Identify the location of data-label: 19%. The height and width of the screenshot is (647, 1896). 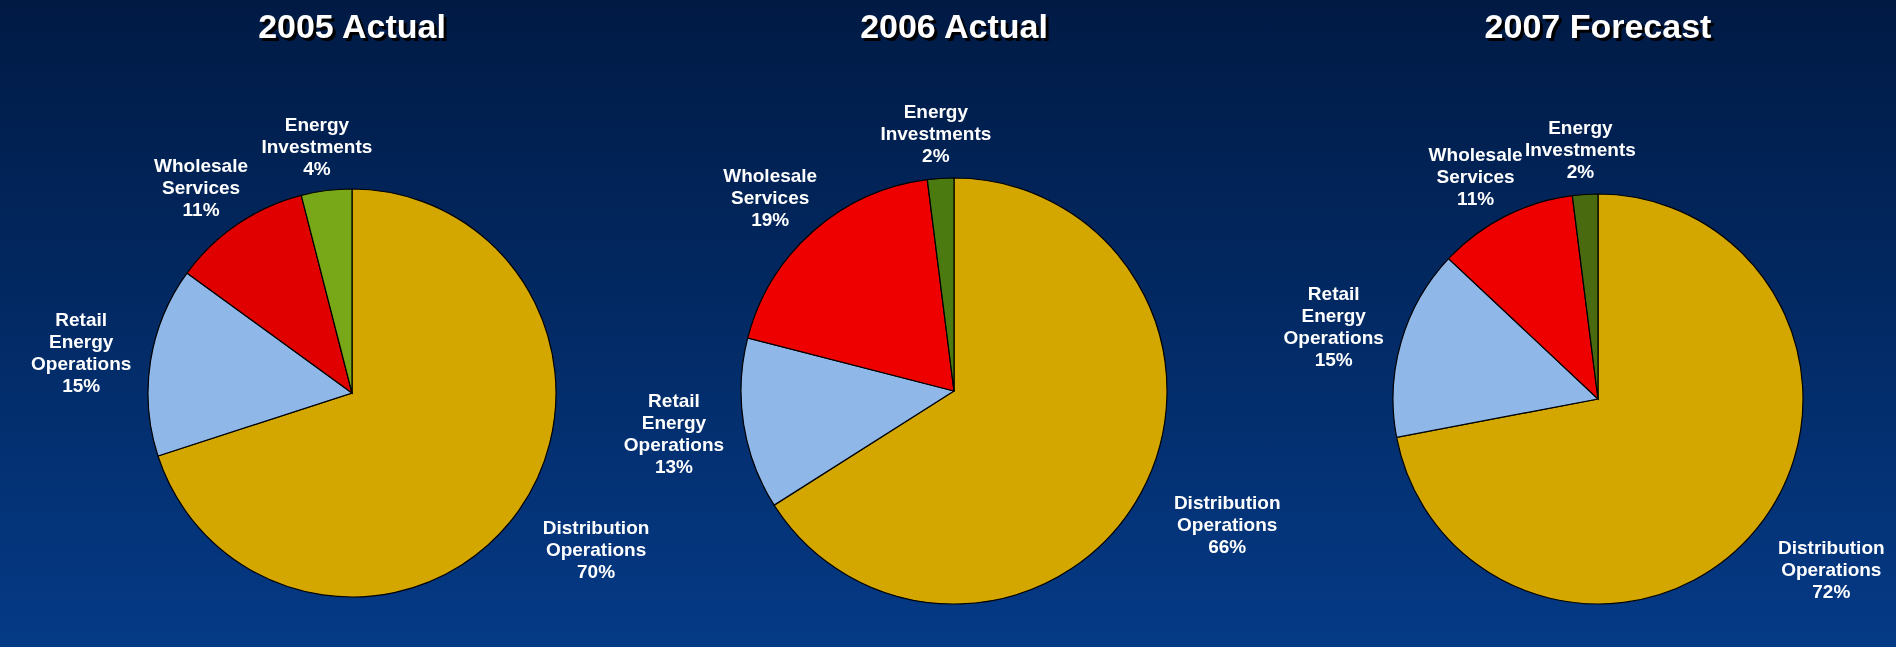
(770, 220).